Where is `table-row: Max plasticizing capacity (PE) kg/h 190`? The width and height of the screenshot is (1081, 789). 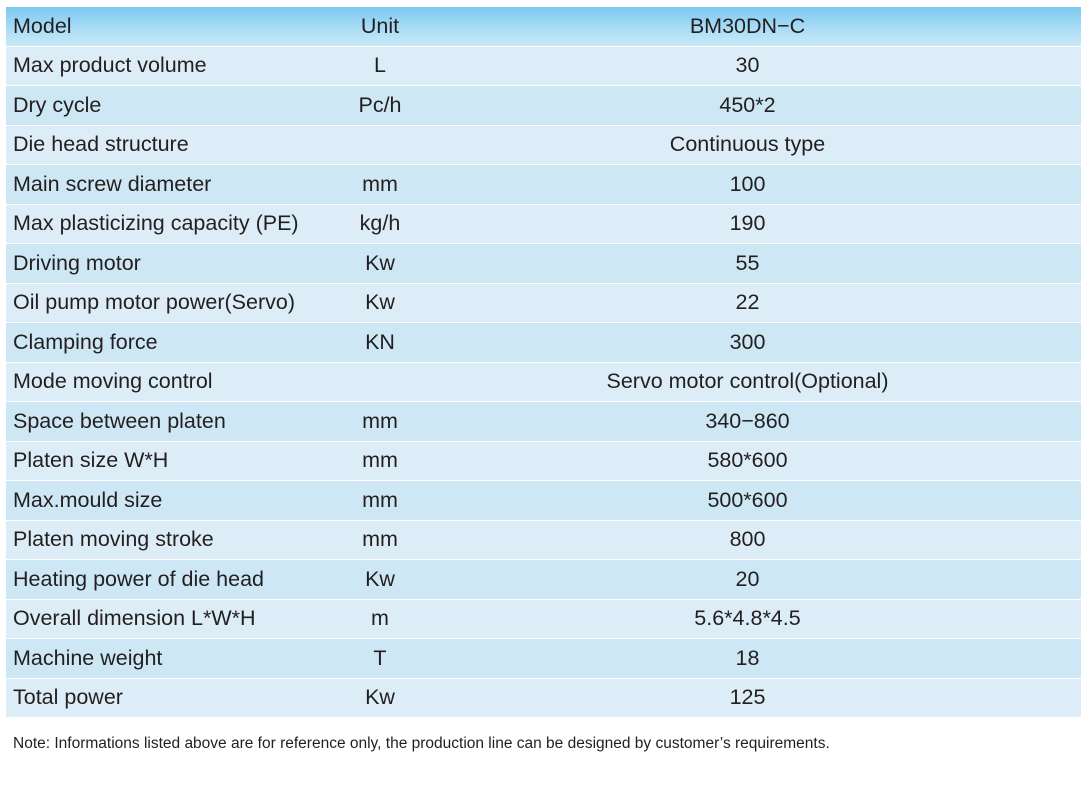
table-row: Max plasticizing capacity (PE) kg/h 190 is located at coordinates (543, 223).